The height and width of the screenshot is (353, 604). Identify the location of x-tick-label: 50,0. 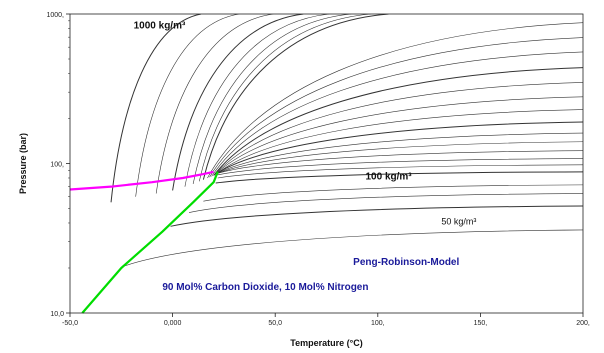
(275, 323).